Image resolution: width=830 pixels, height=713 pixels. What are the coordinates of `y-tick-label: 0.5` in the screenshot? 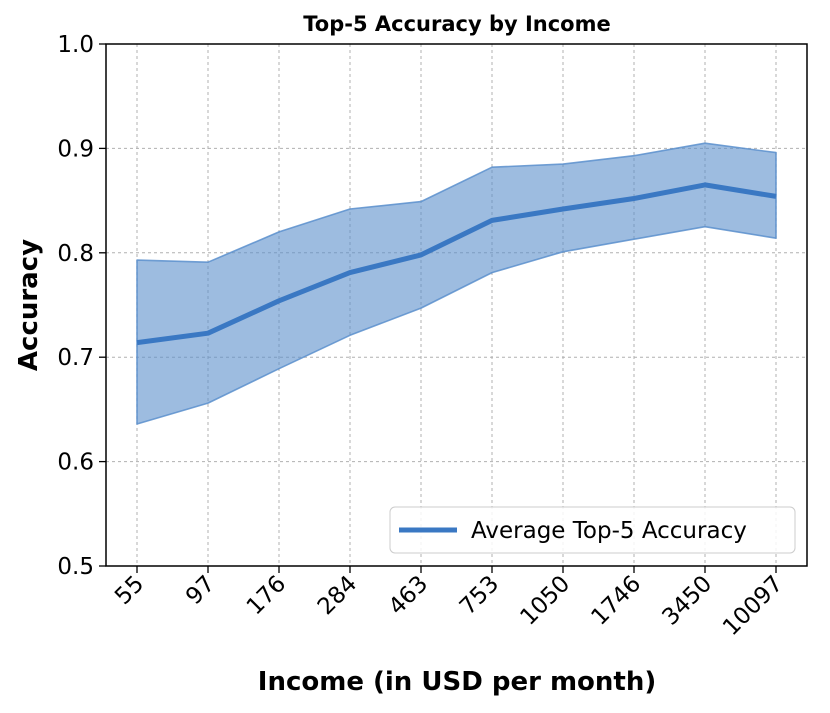 It's located at (75, 567).